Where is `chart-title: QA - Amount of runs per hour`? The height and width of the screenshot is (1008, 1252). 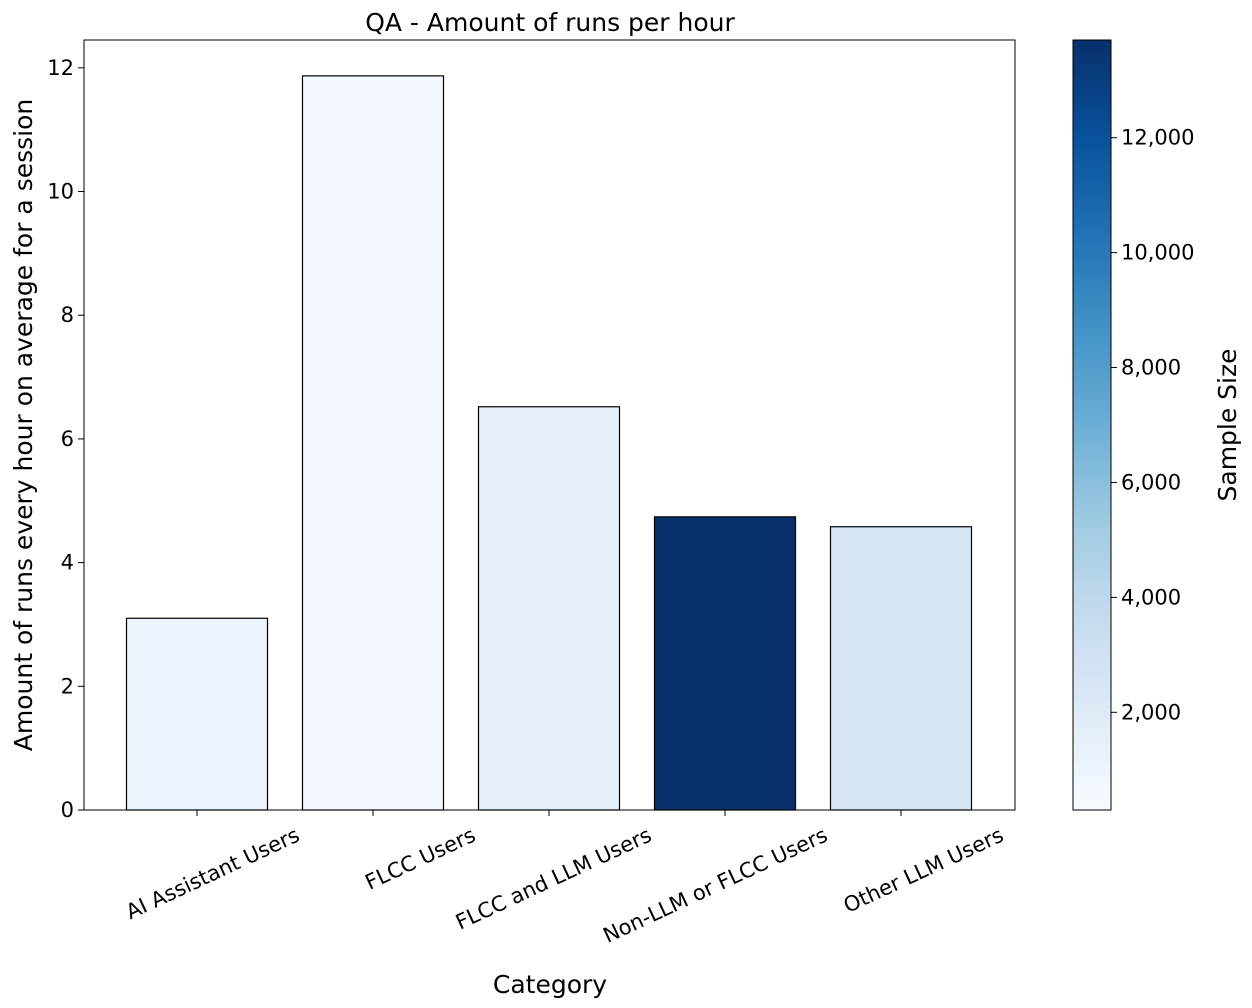 chart-title: QA - Amount of runs per hour is located at coordinates (550, 22).